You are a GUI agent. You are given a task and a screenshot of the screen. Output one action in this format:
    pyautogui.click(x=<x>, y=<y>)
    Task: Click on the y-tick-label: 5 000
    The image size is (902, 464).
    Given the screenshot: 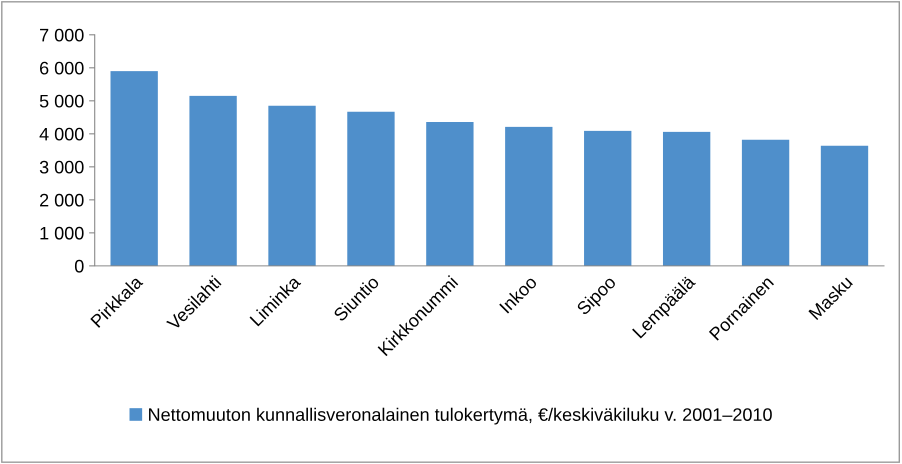 What is the action you would take?
    pyautogui.click(x=62, y=101)
    